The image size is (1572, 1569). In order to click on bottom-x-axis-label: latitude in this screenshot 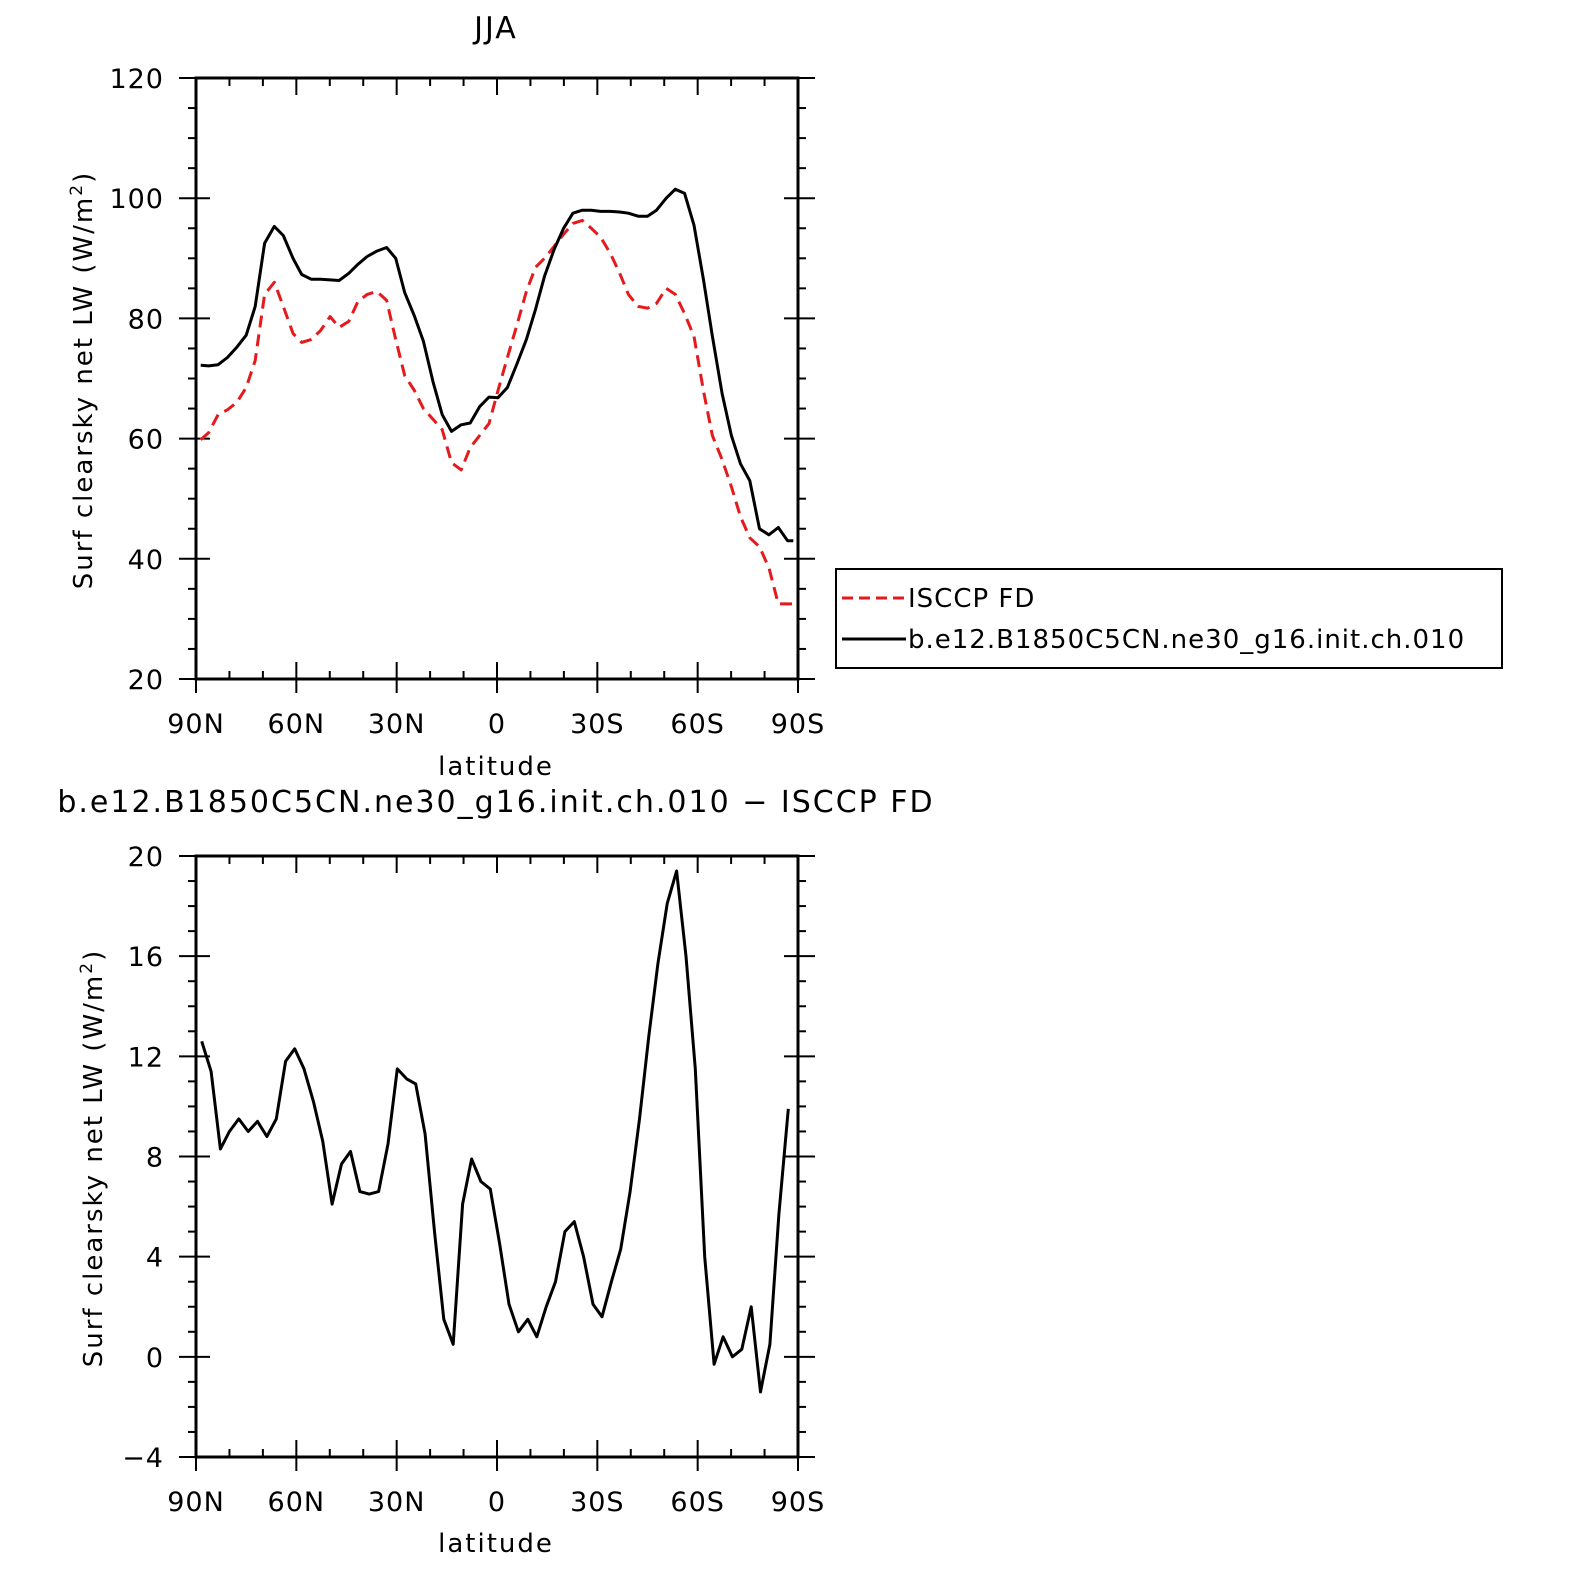, I will do `click(496, 1544)`.